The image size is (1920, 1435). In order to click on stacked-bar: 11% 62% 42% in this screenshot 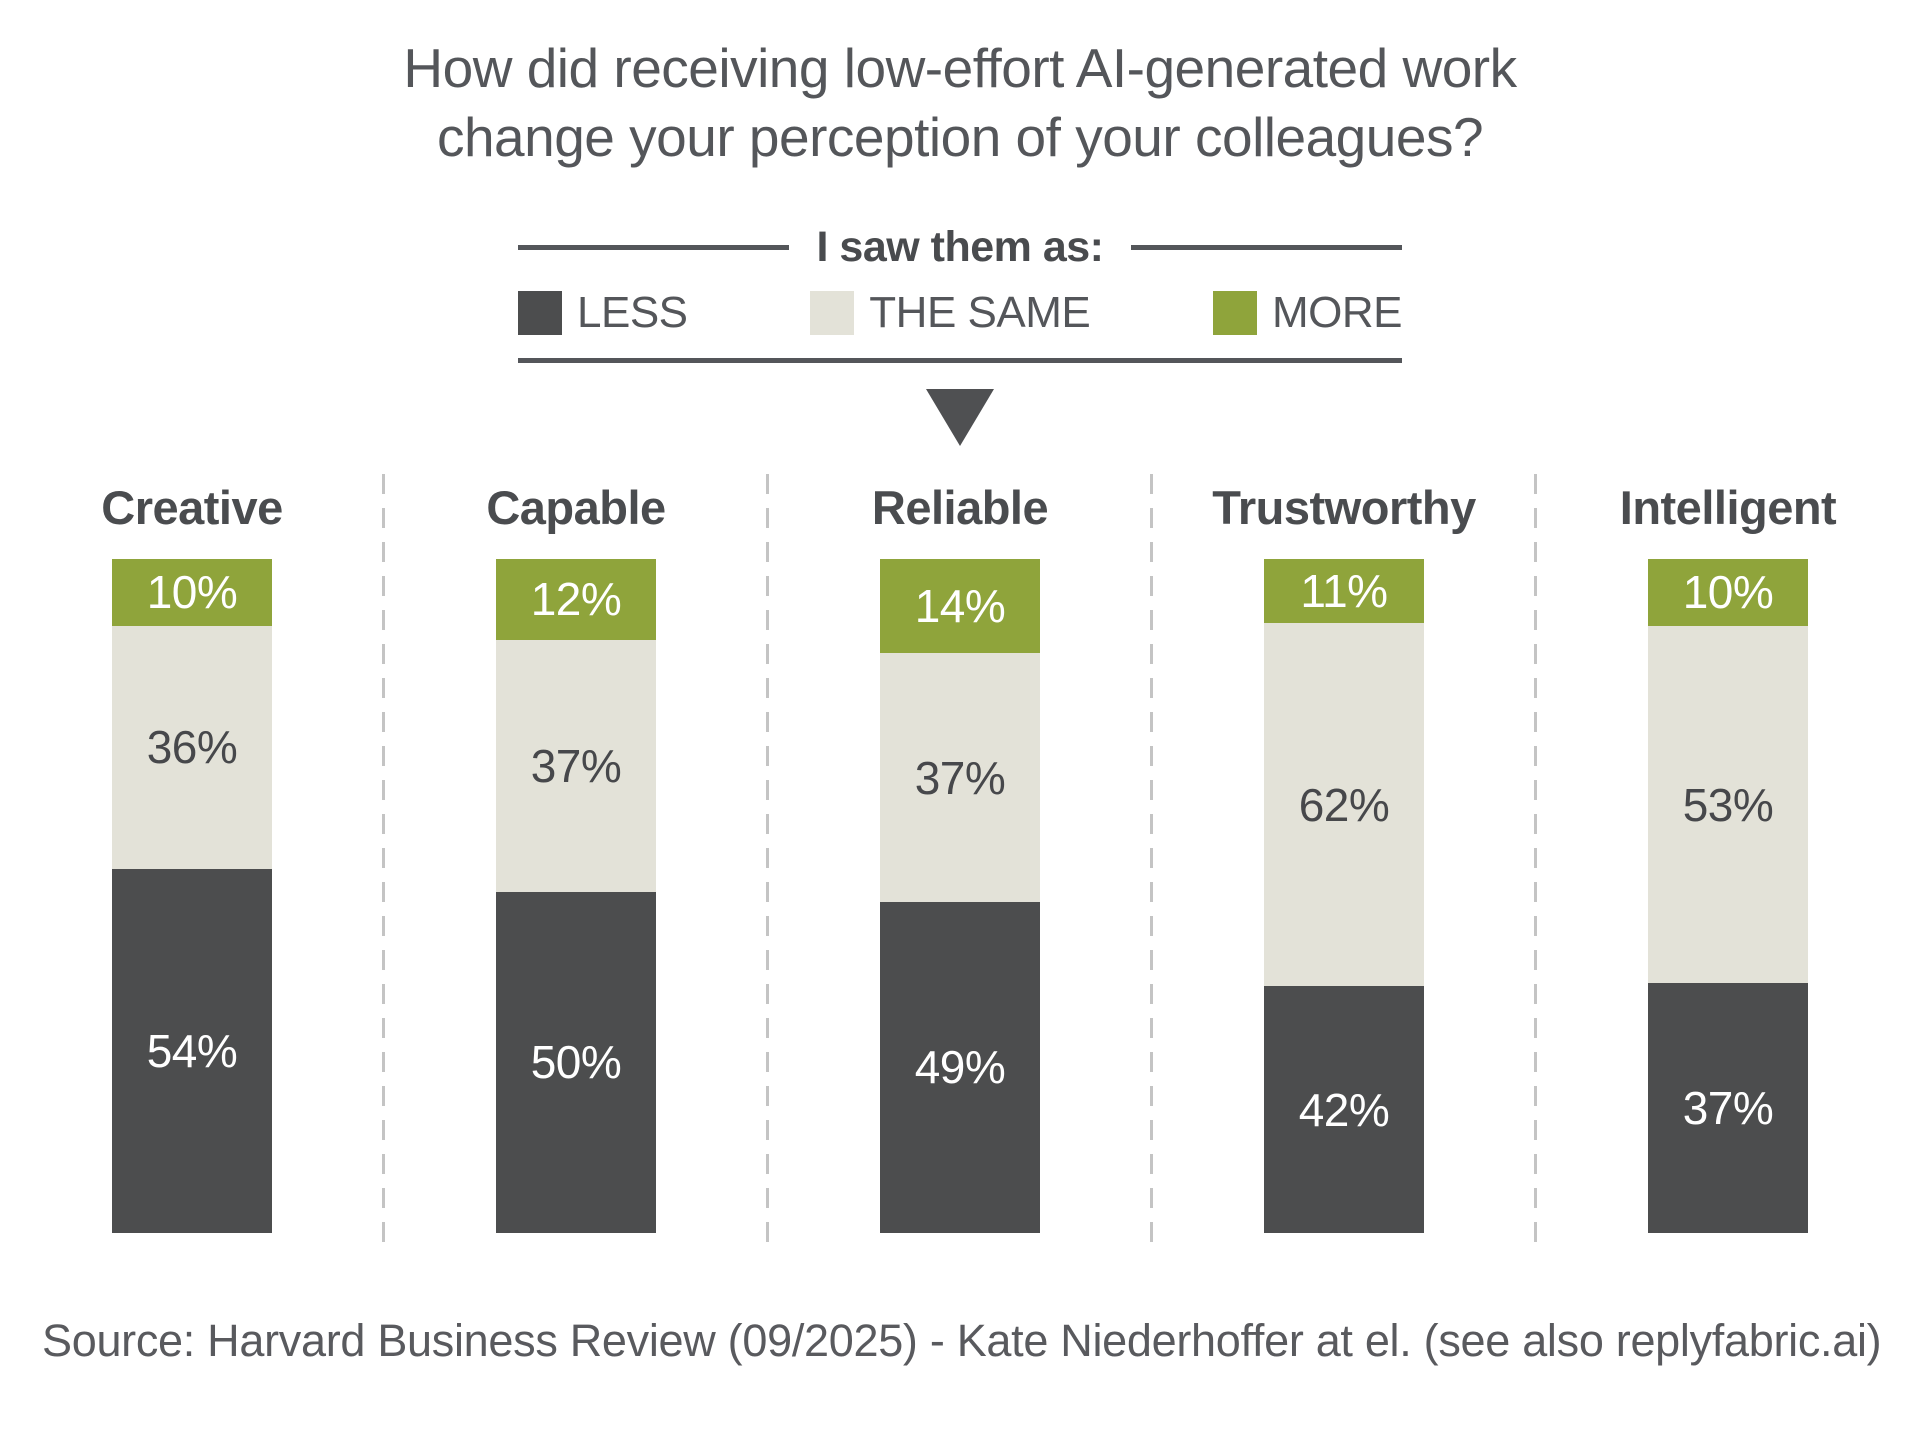, I will do `click(1344, 895)`.